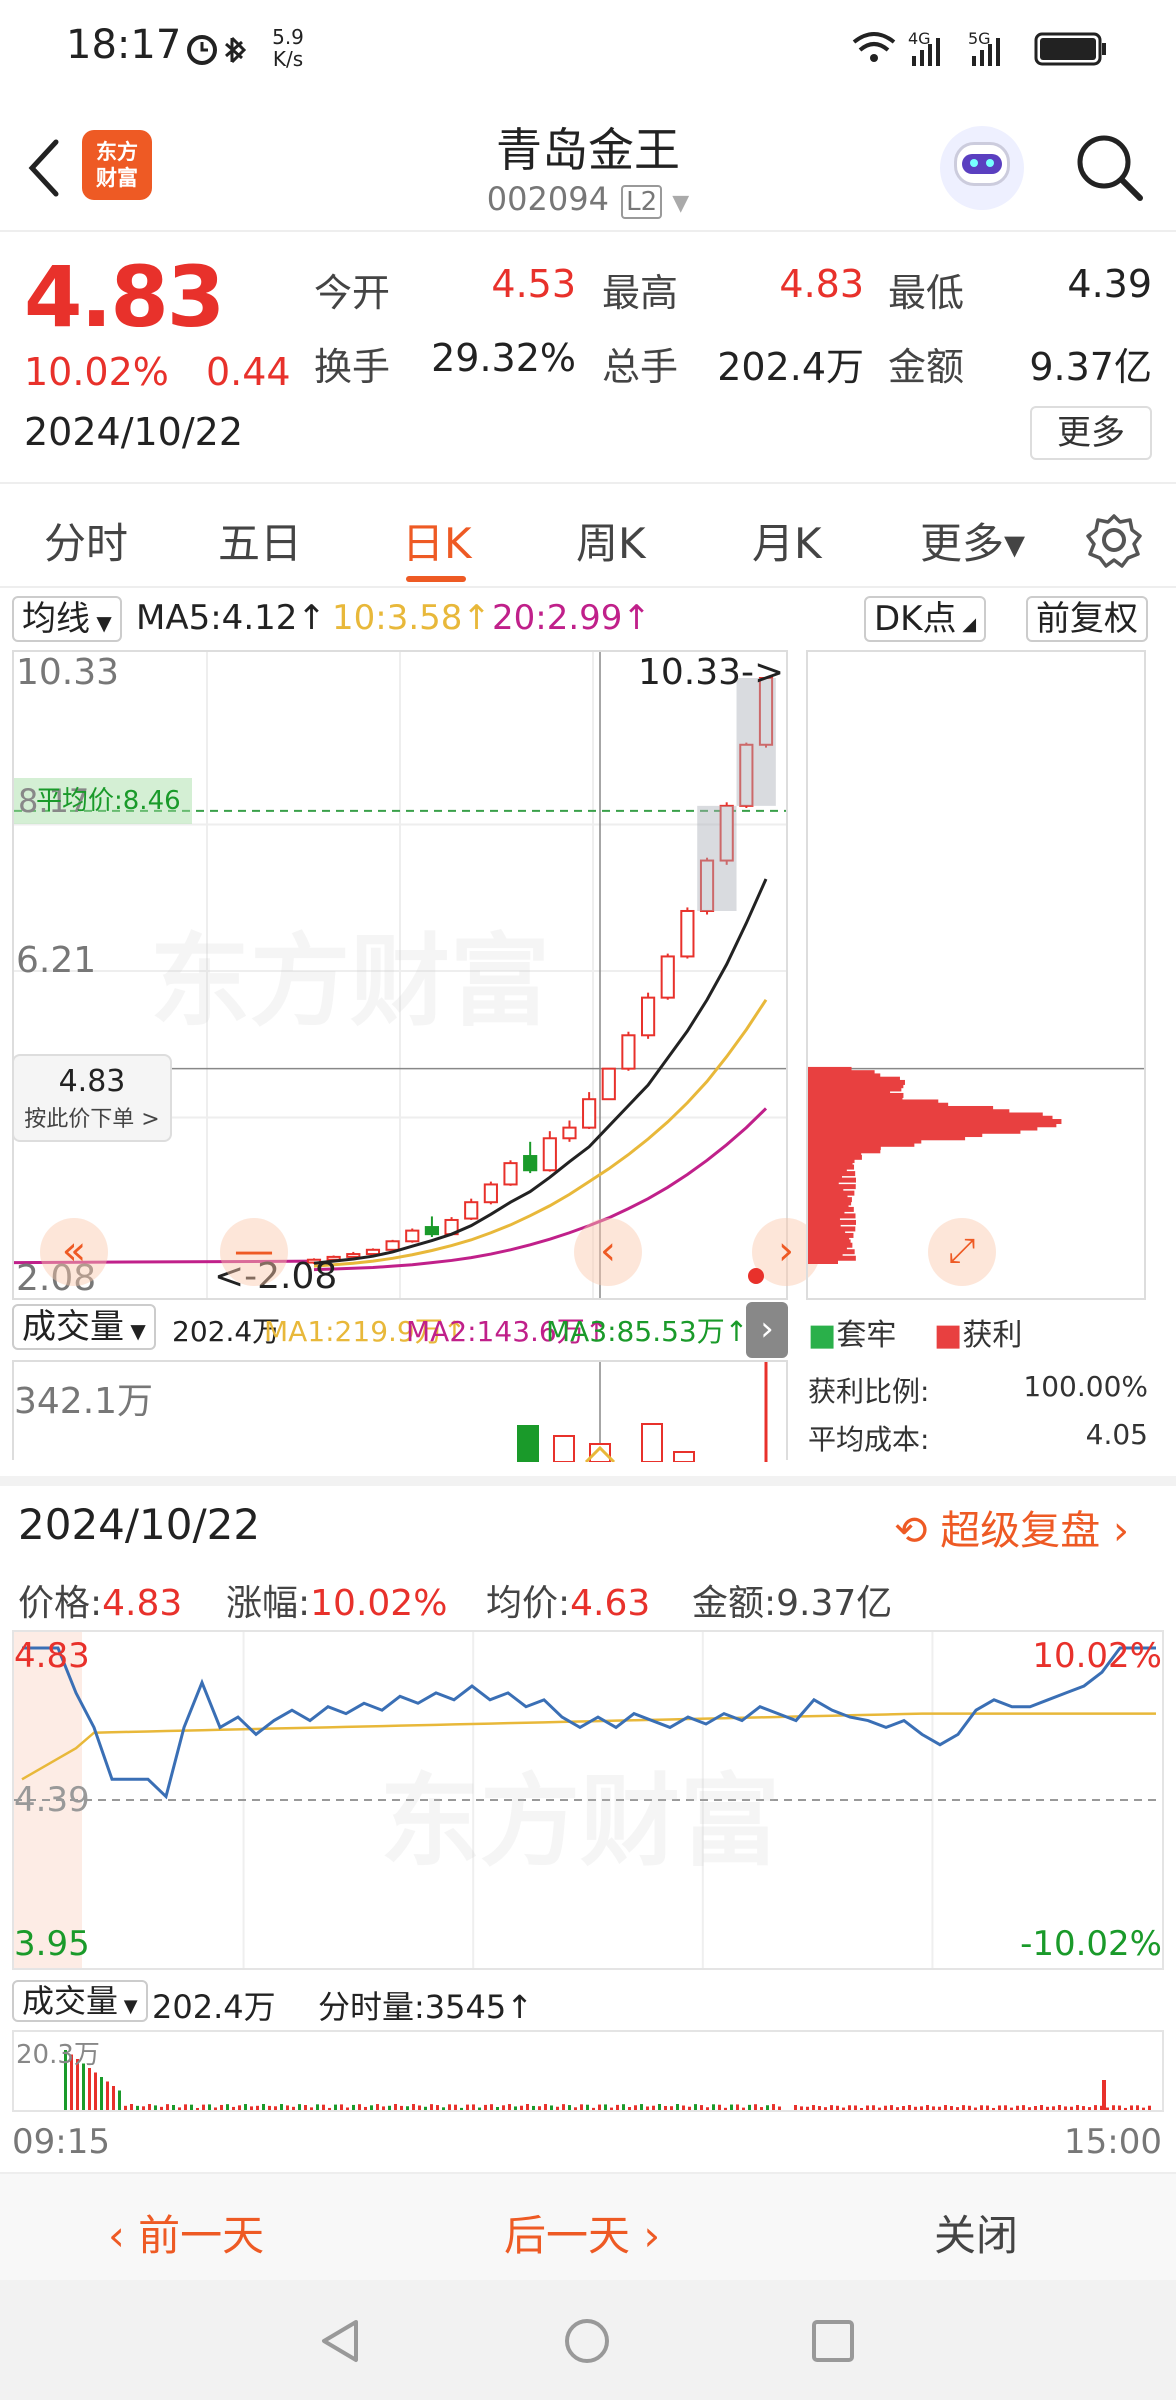 The height and width of the screenshot is (2400, 1176). I want to click on amount-label: 金额, so click(926, 367).